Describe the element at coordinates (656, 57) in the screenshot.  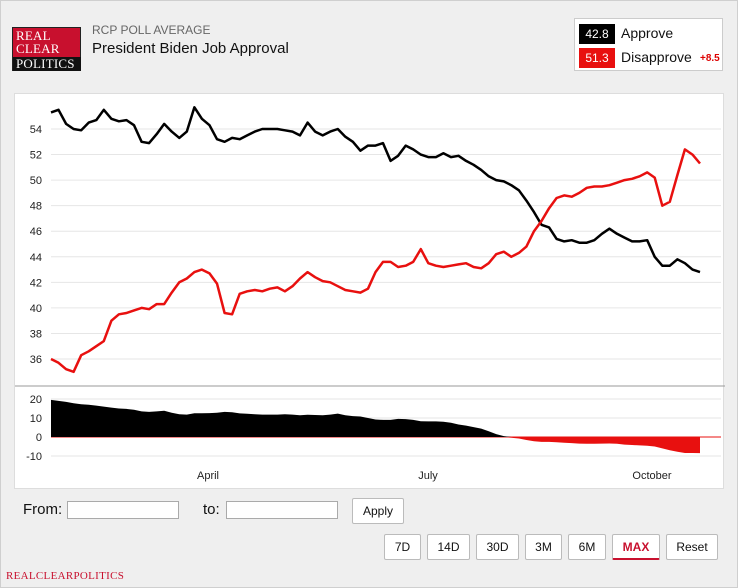
I see `disapprove-label: Disapprove` at that location.